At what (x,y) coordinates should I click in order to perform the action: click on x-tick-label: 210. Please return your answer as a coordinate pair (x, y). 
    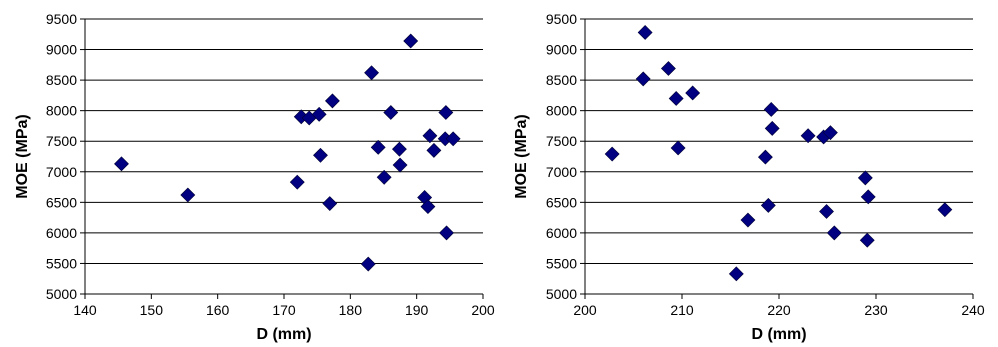
    Looking at the image, I should click on (682, 310).